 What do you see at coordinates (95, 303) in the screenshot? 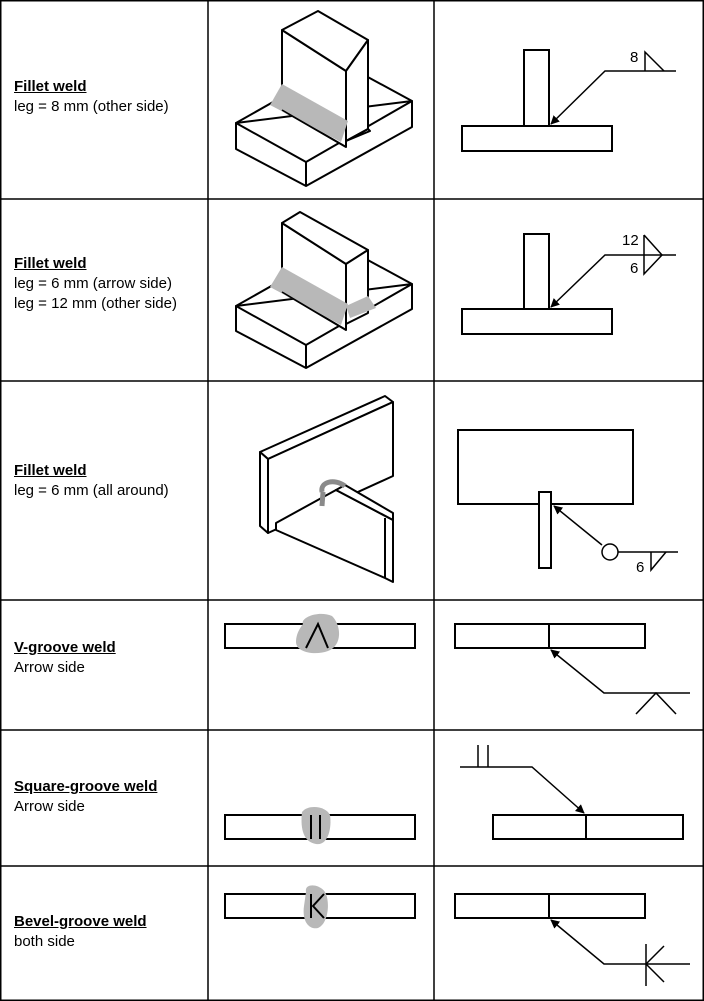
I see `row-2-line-2: leg = 12 mm (other side)` at bounding box center [95, 303].